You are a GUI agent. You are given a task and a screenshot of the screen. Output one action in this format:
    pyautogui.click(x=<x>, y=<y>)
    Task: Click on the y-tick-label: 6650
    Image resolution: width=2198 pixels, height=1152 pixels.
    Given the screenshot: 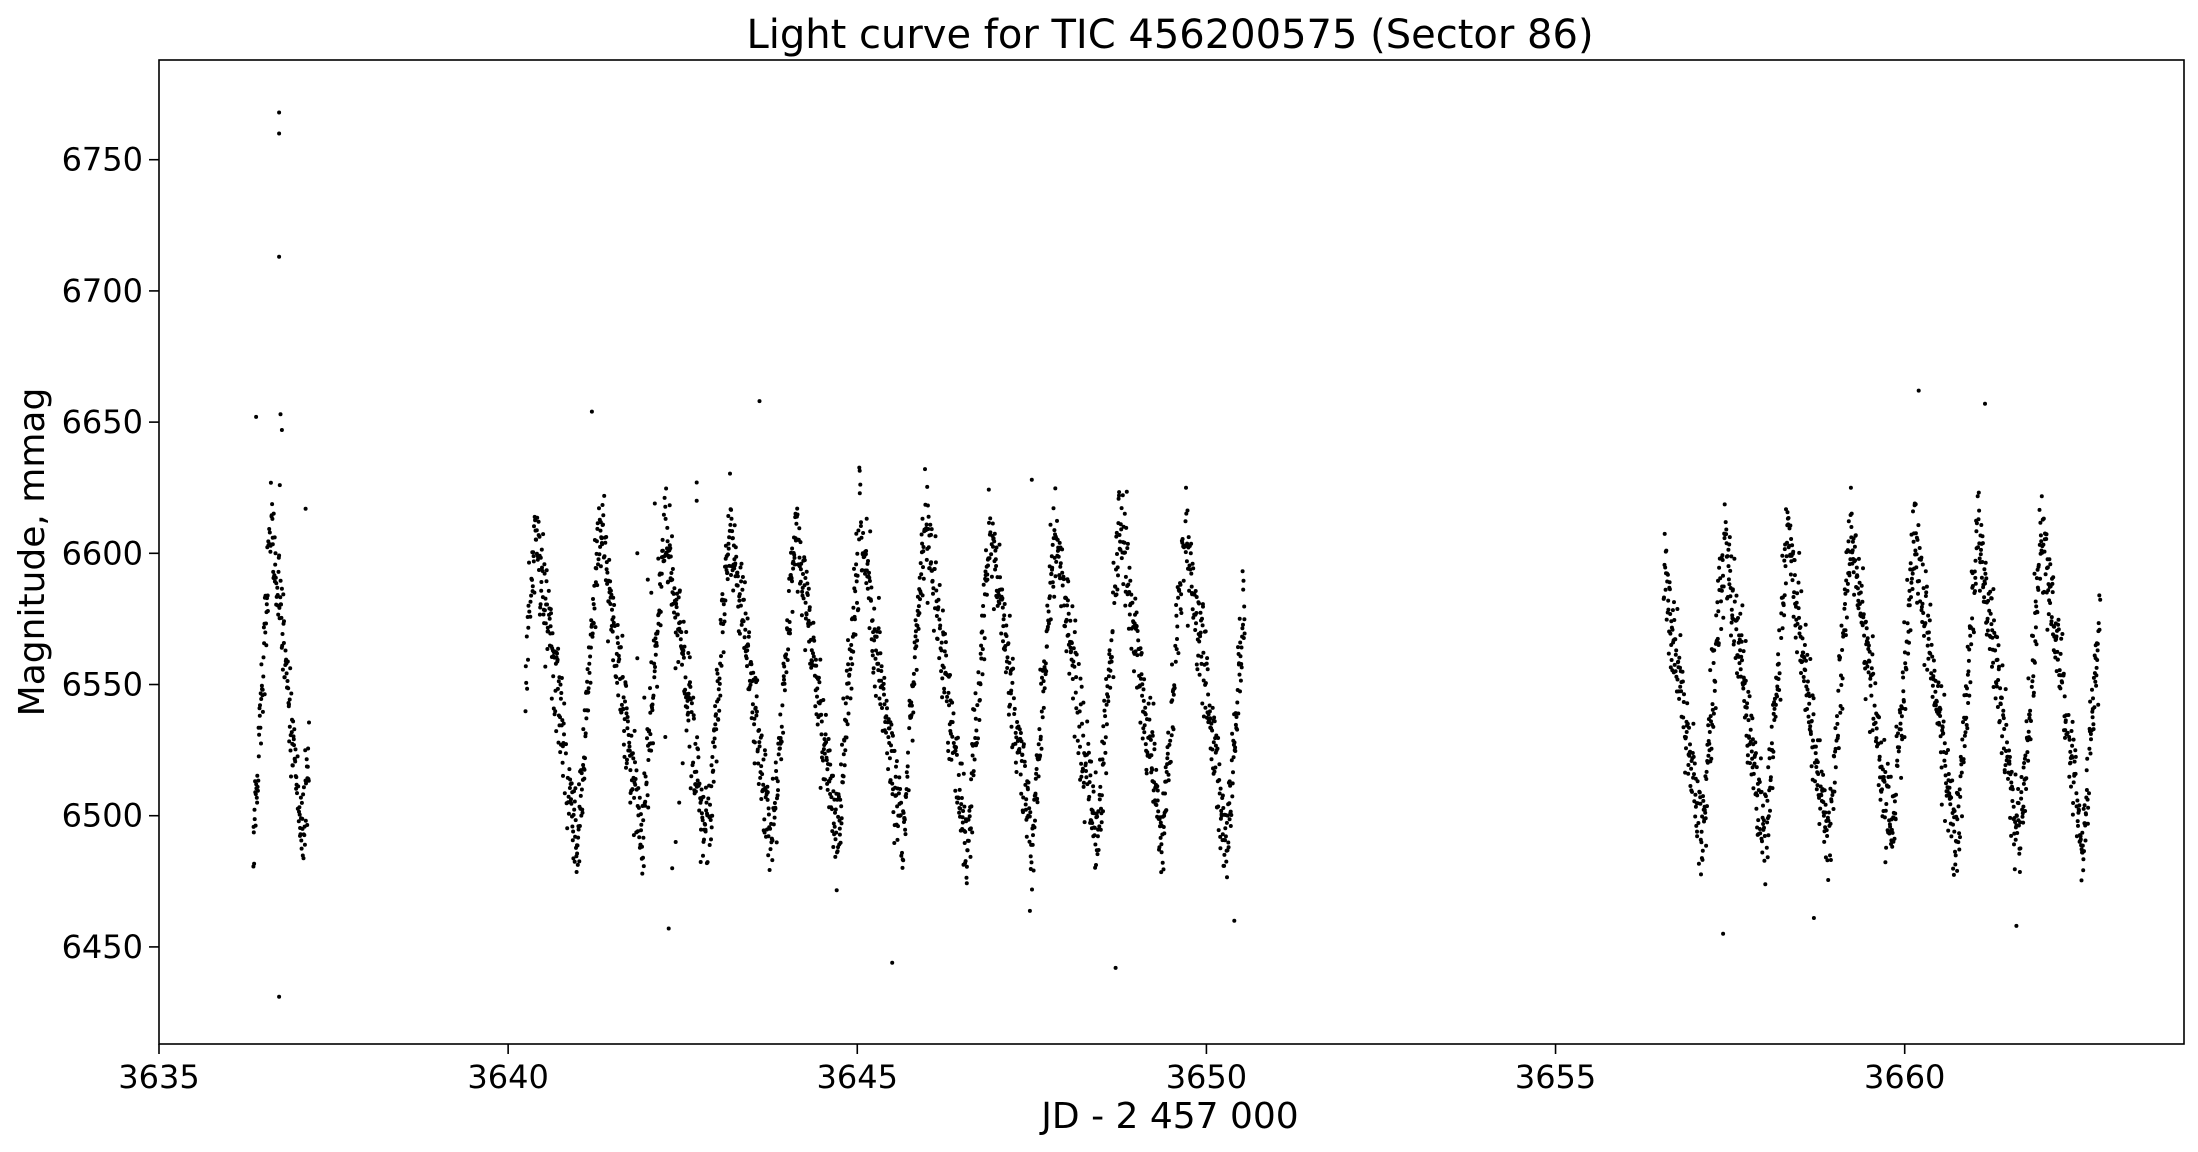 What is the action you would take?
    pyautogui.click(x=102, y=422)
    